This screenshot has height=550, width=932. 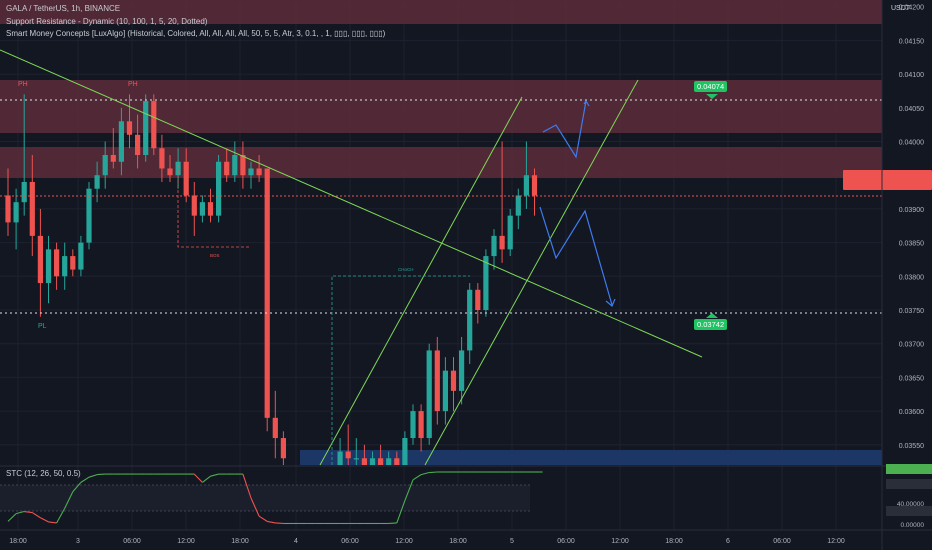 What do you see at coordinates (911, 345) in the screenshot?
I see `price-tick: 0.03700` at bounding box center [911, 345].